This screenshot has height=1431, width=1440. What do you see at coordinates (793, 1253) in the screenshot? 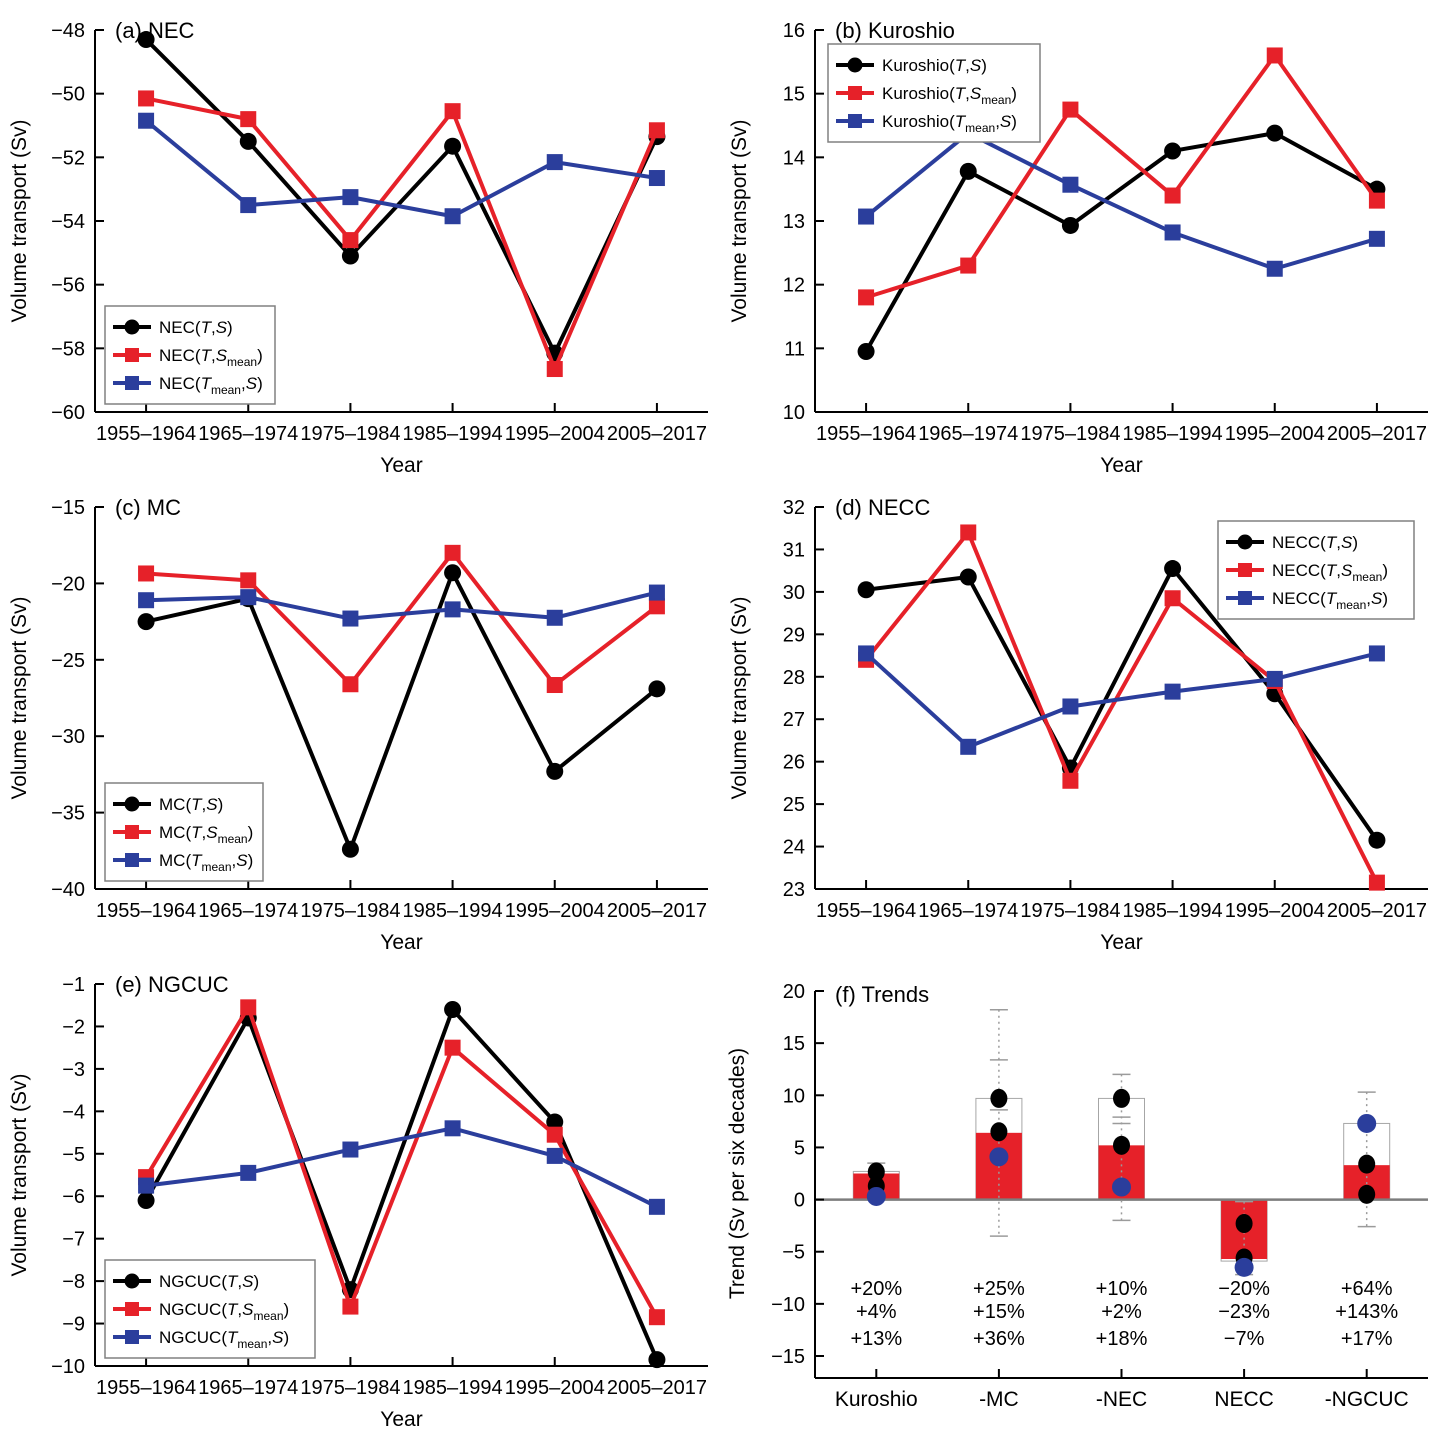
I see `y-tick-label: −5` at bounding box center [793, 1253].